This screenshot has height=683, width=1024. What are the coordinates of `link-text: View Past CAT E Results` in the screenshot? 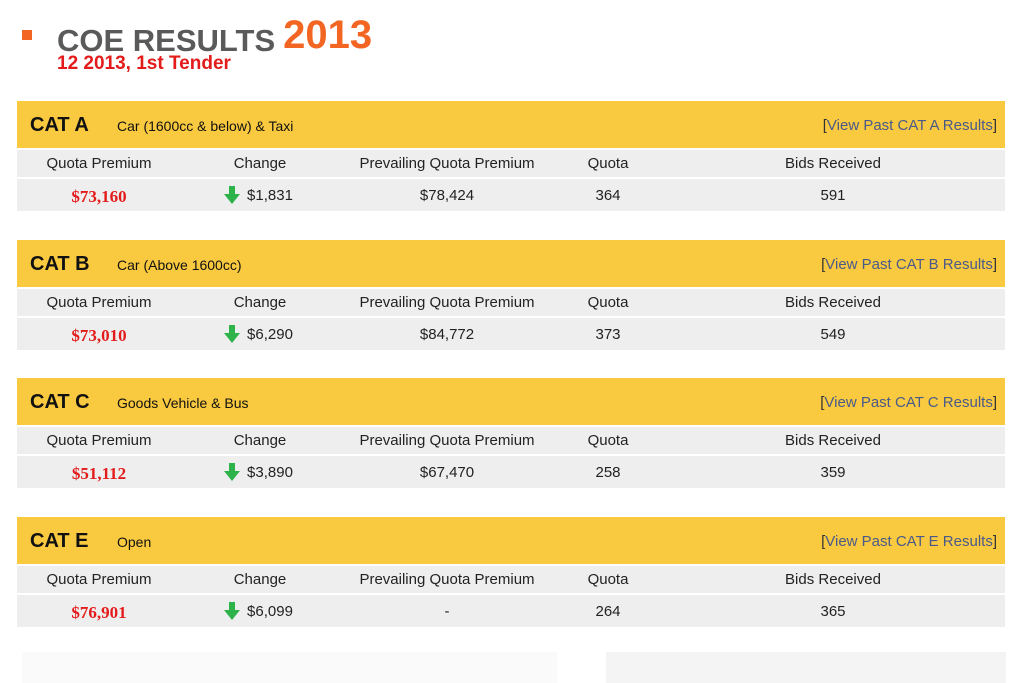 It's located at (909, 541).